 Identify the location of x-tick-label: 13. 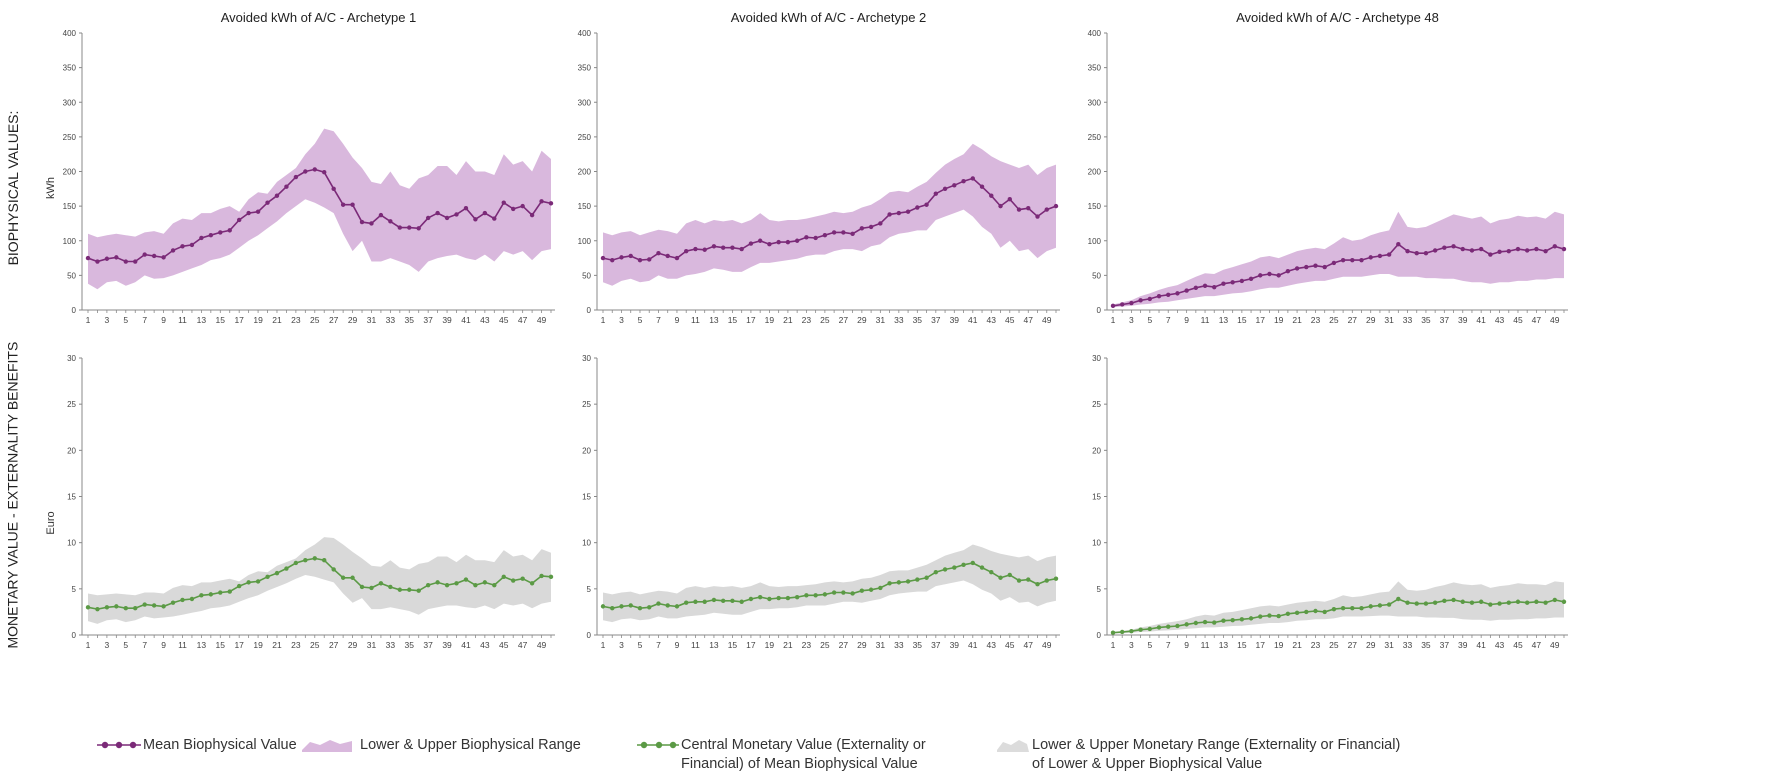
(714, 320).